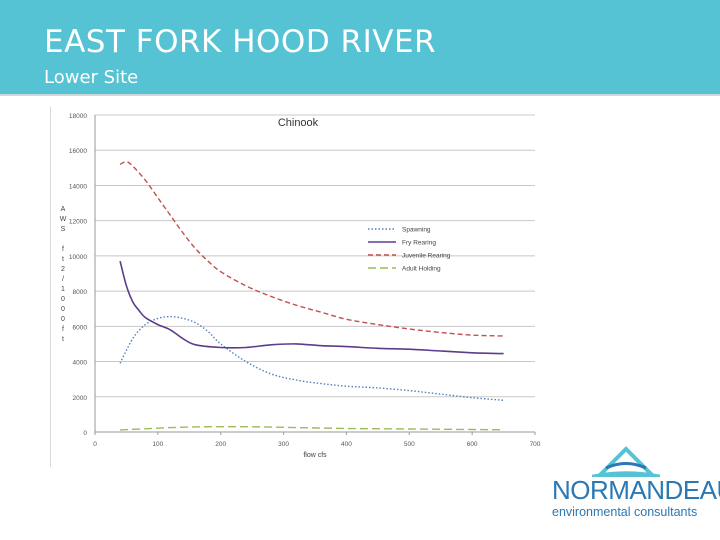 The width and height of the screenshot is (720, 540). I want to click on y-tick-label: 12000, so click(78, 222).